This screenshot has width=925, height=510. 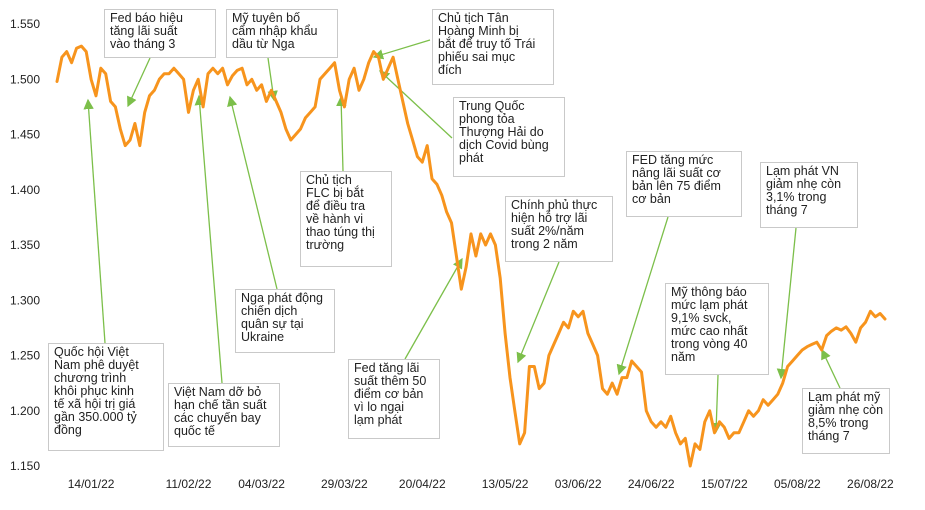 I want to click on x-tick-label: 13/05/22, so click(x=505, y=484).